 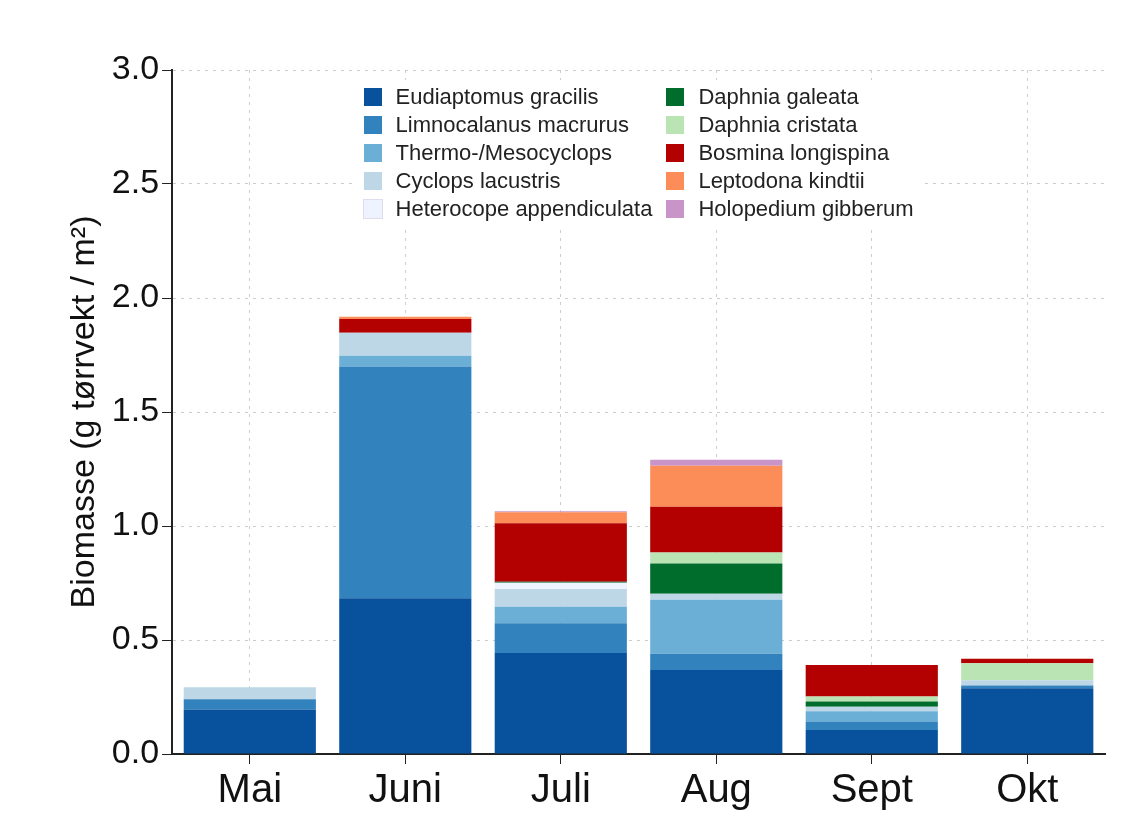 What do you see at coordinates (1027, 788) in the screenshot?
I see `x-tick-label: Okt` at bounding box center [1027, 788].